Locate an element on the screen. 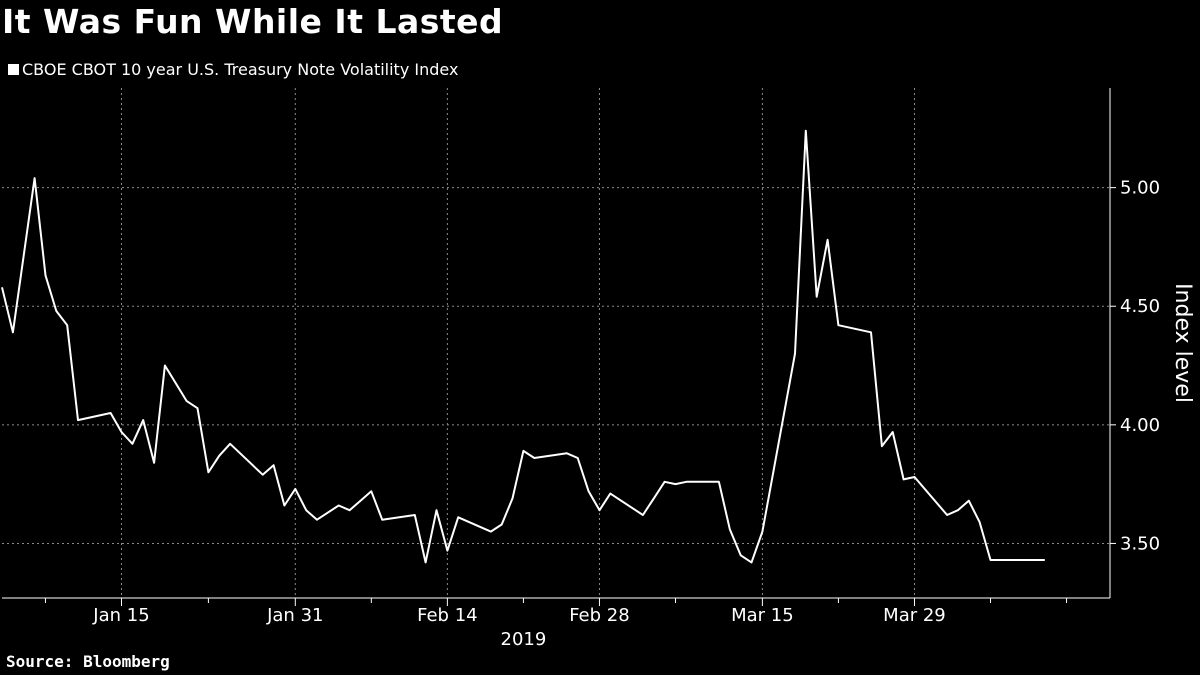 The width and height of the screenshot is (1200, 675). chart-title: It Was Fun While It Lasted is located at coordinates (253, 21).